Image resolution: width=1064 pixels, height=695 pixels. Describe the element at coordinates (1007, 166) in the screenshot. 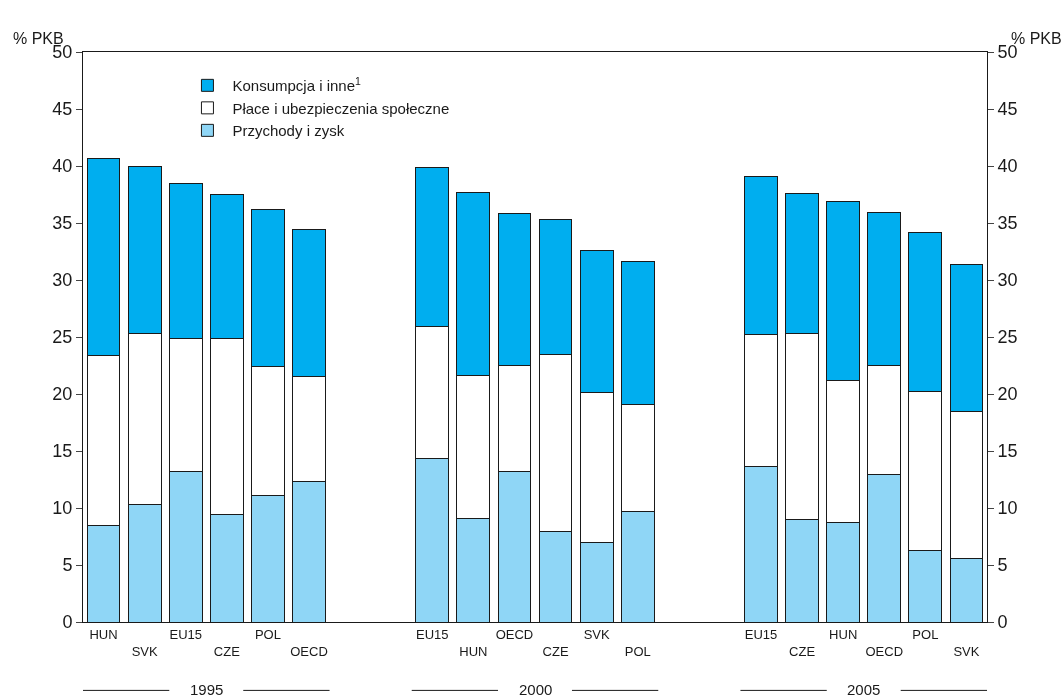

I see `y2-tick-label: 40` at that location.